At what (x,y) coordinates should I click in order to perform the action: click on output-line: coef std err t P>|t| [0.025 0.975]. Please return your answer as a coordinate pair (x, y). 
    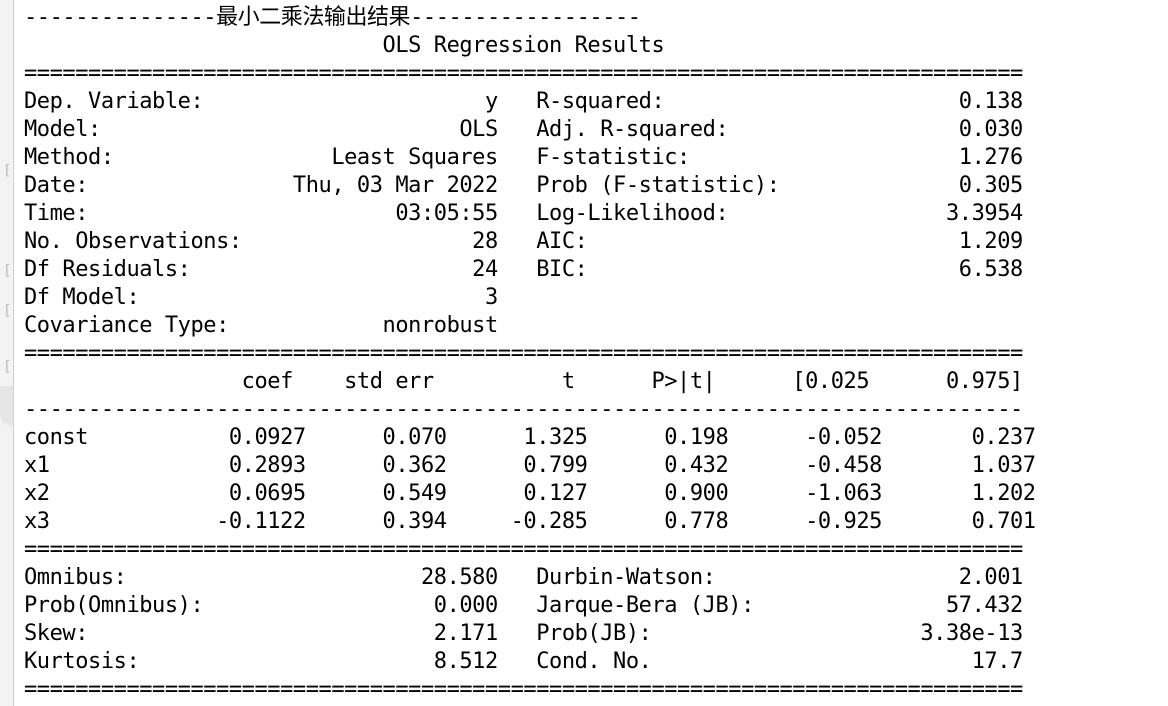
    Looking at the image, I should click on (524, 381).